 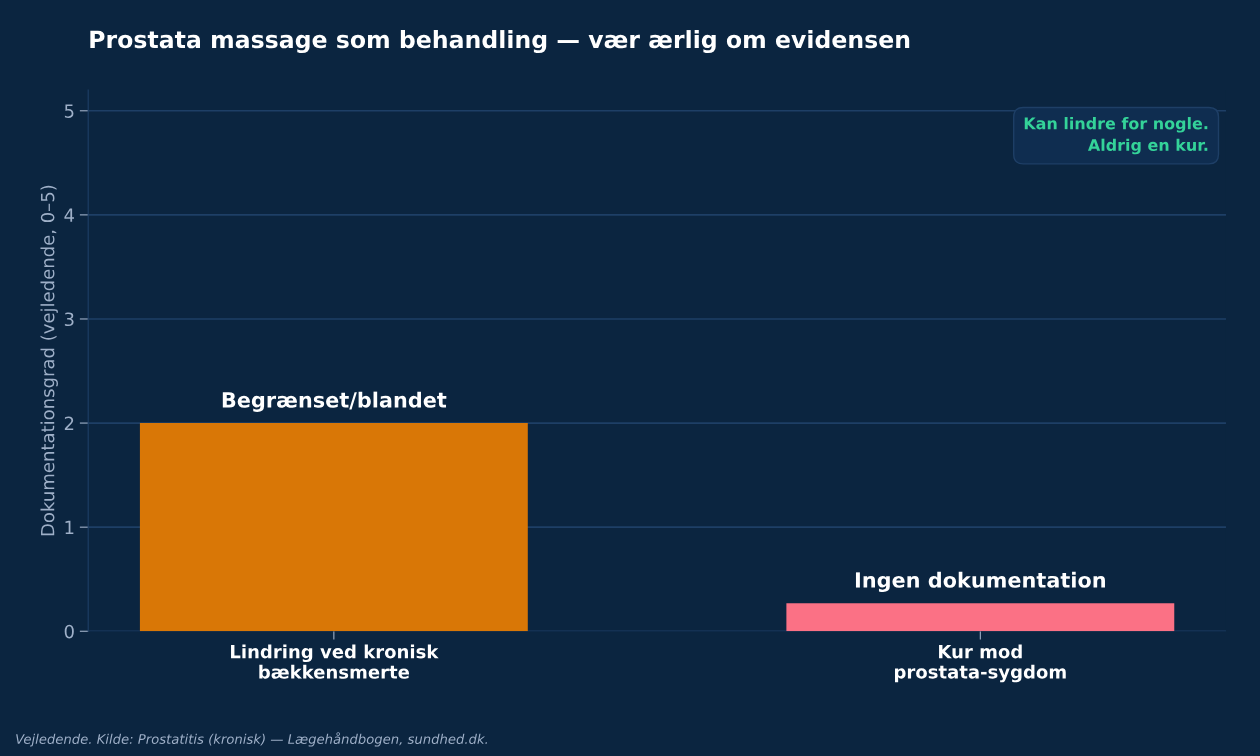 I want to click on chart-title: Prostata massage som behandling — vær ærlig om evidensen, so click(x=500, y=42).